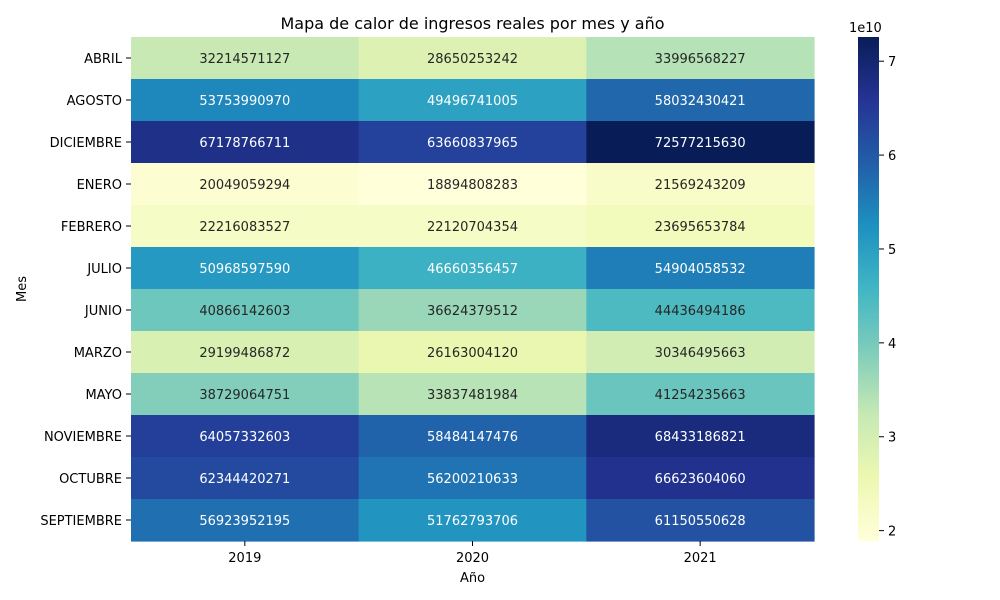 Image resolution: width=1000 pixels, height=600 pixels. I want to click on colorbar-ticks: 2 3 4 5 6 7, so click(887, 297).